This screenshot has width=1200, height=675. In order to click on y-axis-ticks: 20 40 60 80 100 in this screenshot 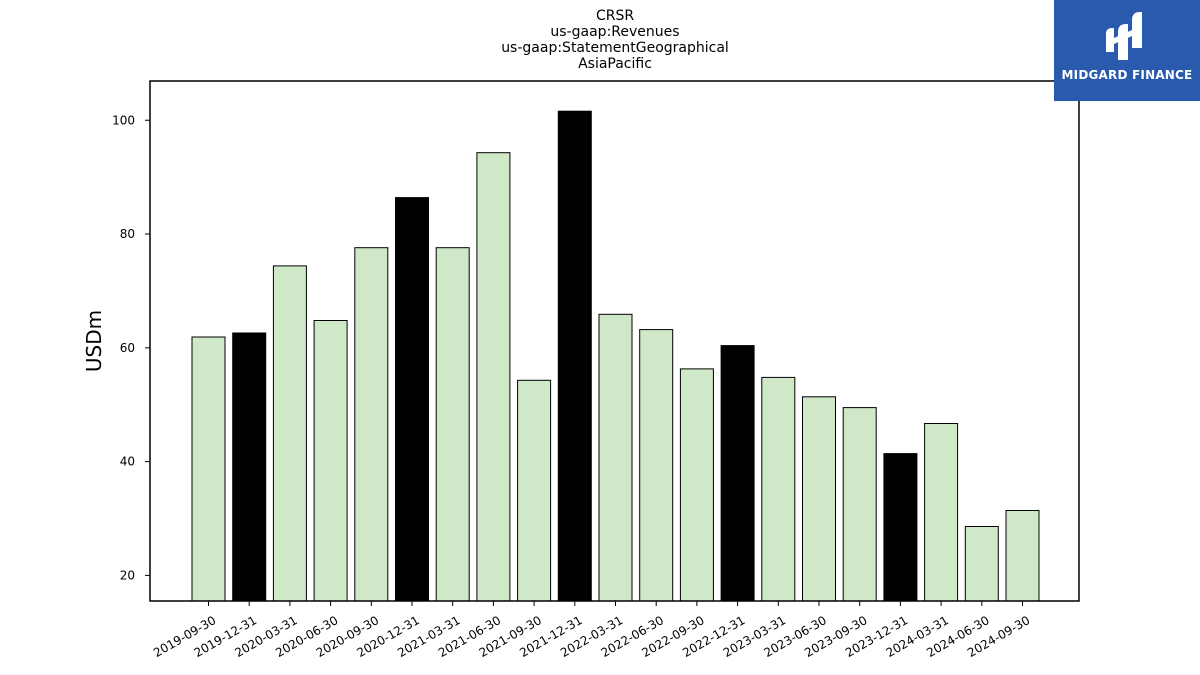, I will do `click(131, 347)`.